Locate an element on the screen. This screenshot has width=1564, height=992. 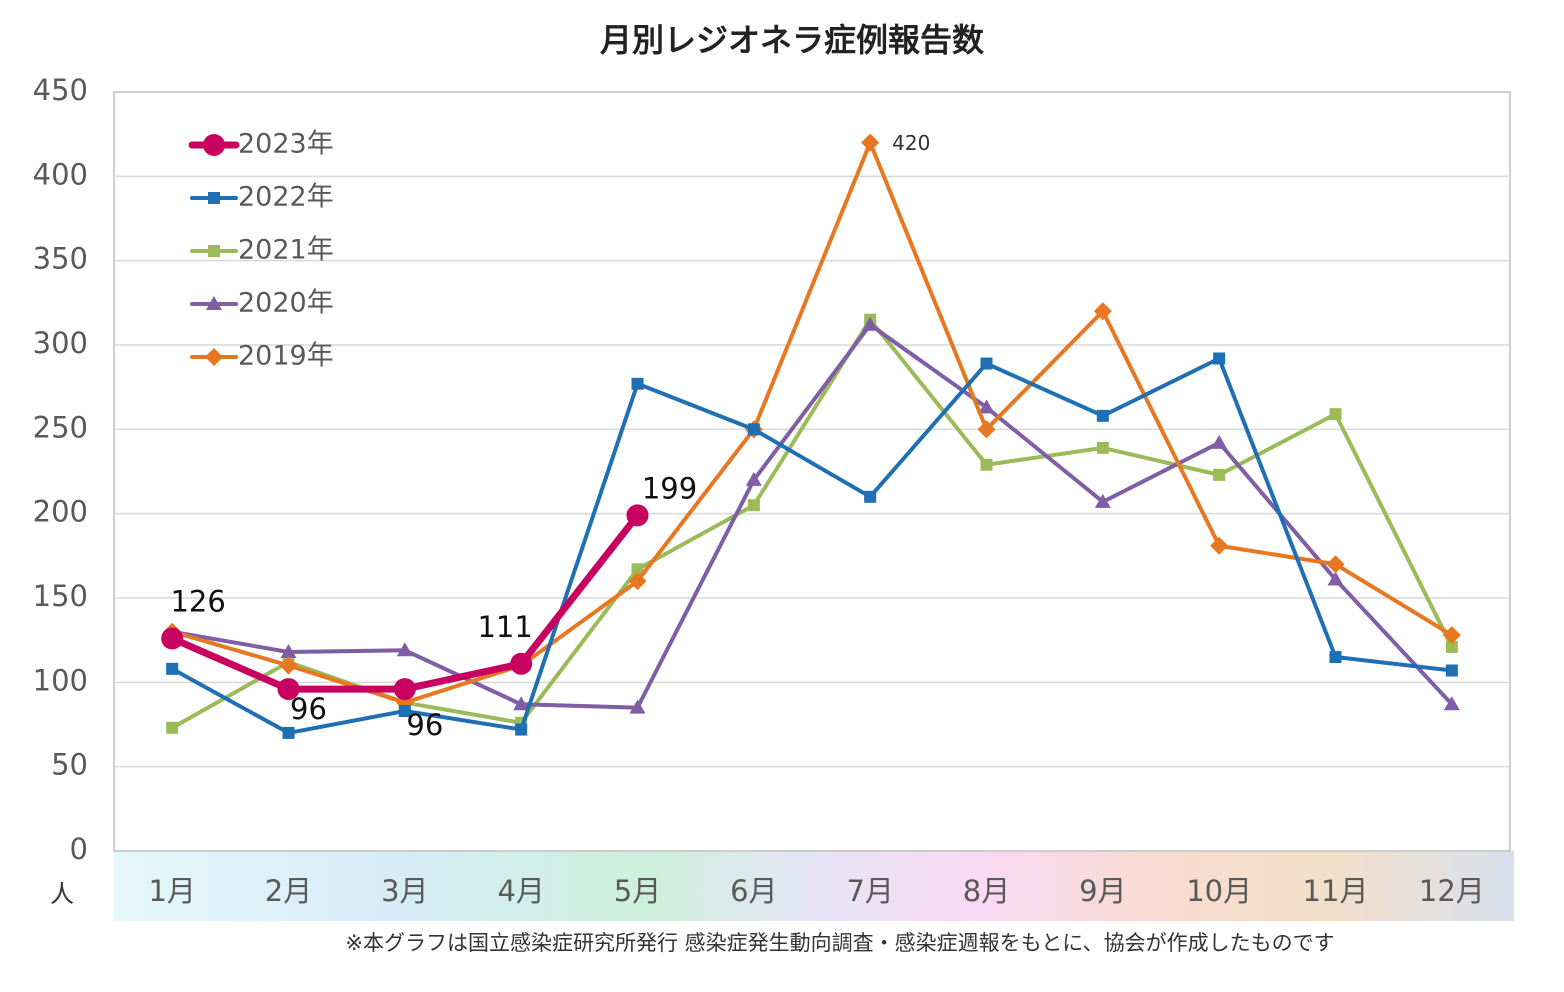
x-tick-label: 6月 is located at coordinates (753, 891).